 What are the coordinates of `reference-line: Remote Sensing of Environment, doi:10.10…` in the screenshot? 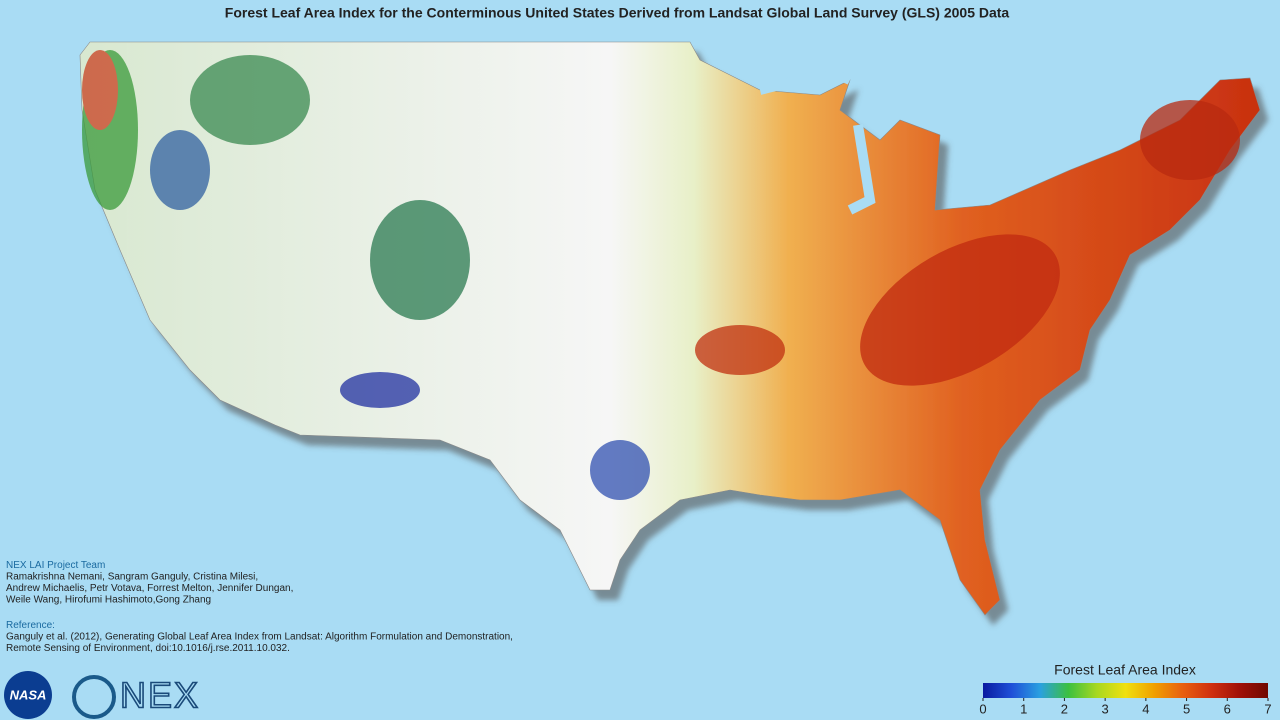 It's located at (148, 648).